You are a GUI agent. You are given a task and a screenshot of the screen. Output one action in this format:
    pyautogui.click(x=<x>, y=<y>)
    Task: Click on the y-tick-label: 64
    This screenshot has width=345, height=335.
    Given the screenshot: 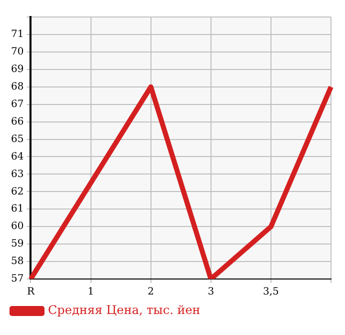 What is the action you would take?
    pyautogui.click(x=17, y=156)
    